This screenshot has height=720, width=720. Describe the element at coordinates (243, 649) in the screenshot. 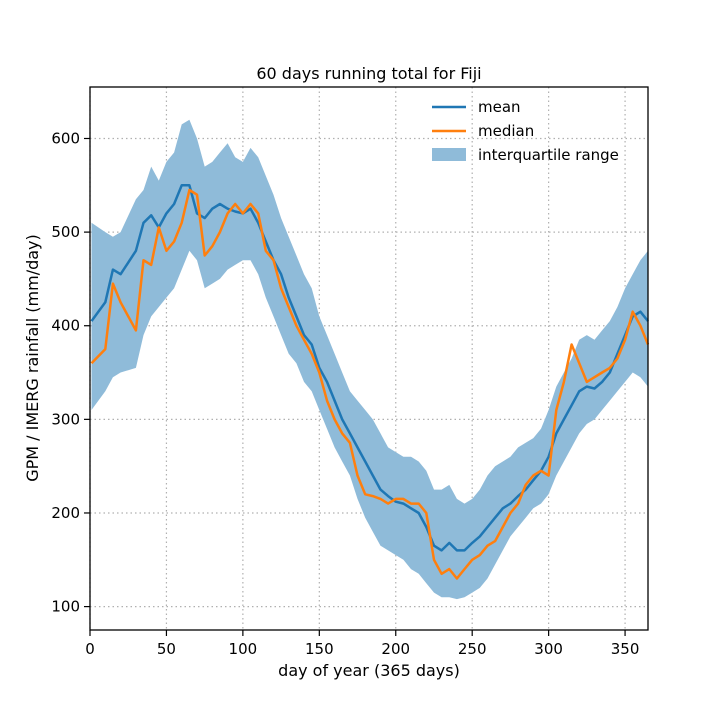

I see `x-tick-label: 100` at that location.